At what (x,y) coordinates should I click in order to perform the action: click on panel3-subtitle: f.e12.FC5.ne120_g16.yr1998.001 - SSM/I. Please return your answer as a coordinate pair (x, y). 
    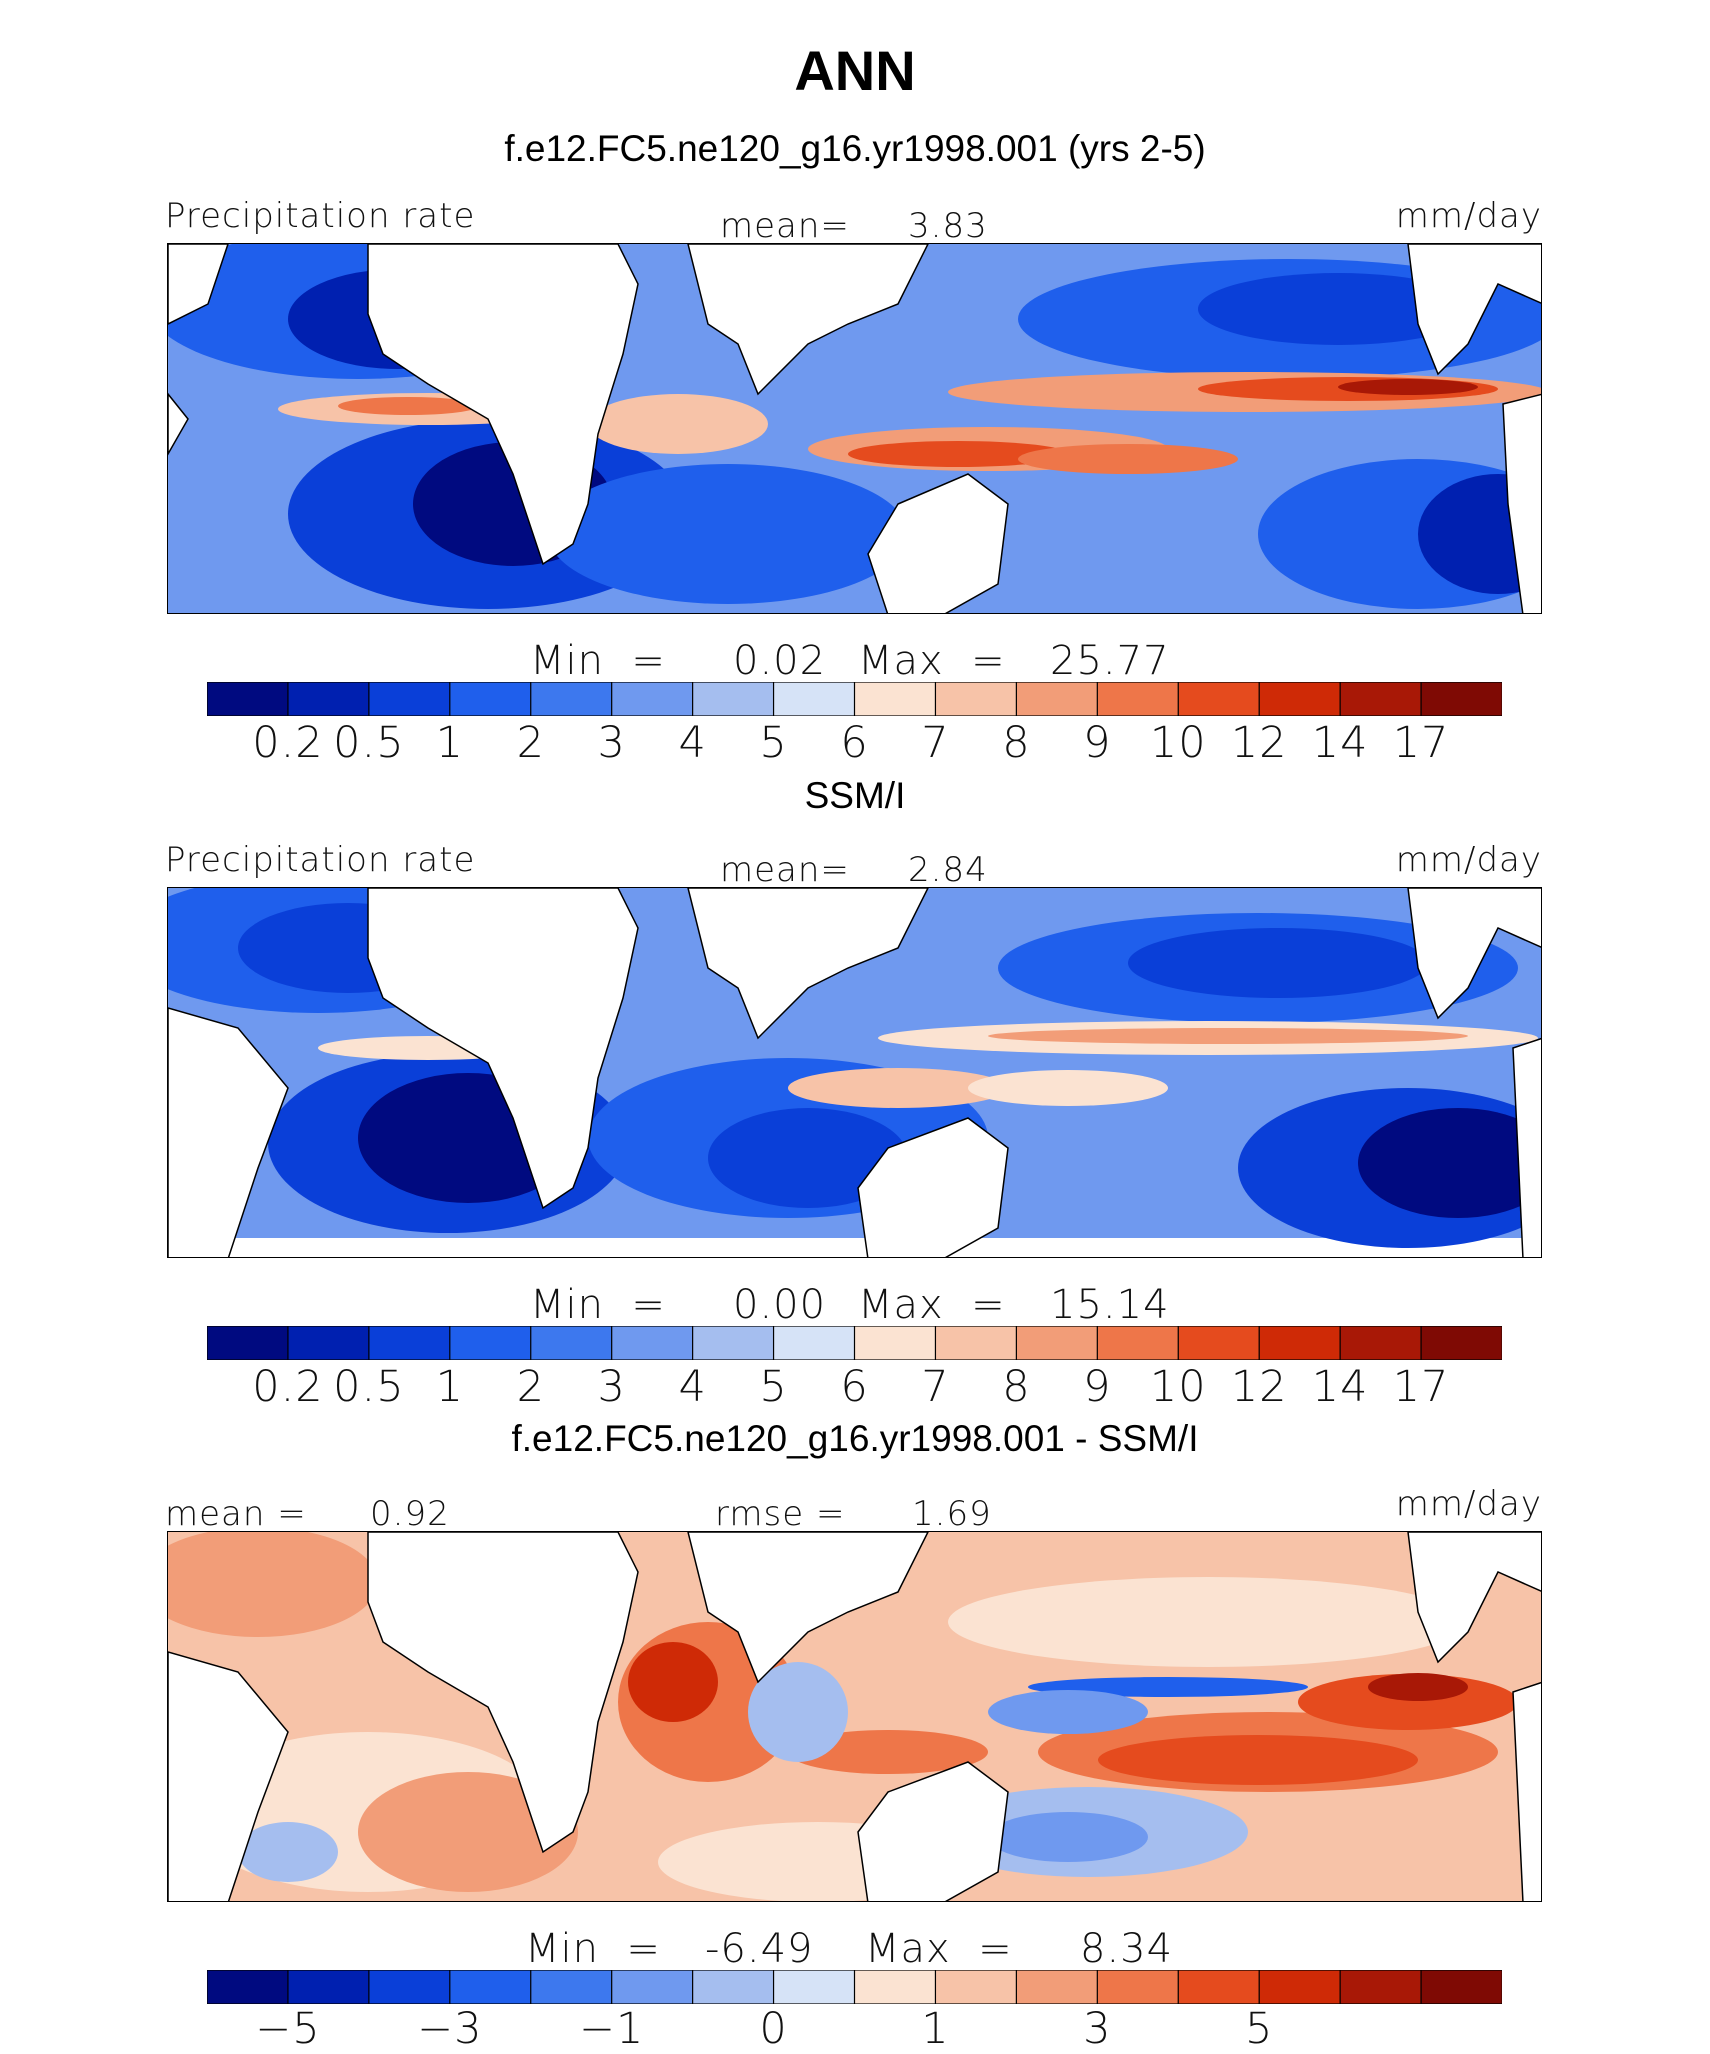
    Looking at the image, I should click on (855, 1438).